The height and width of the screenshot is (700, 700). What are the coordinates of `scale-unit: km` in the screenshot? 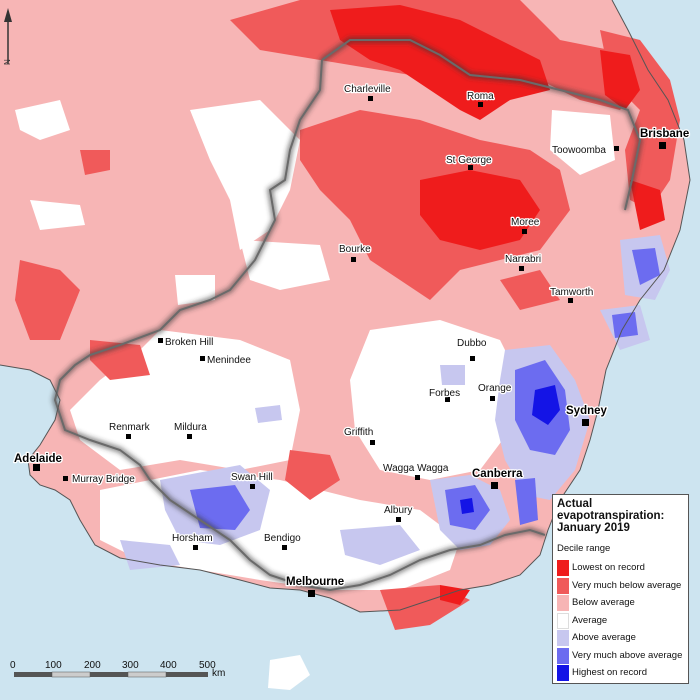 It's located at (218, 673).